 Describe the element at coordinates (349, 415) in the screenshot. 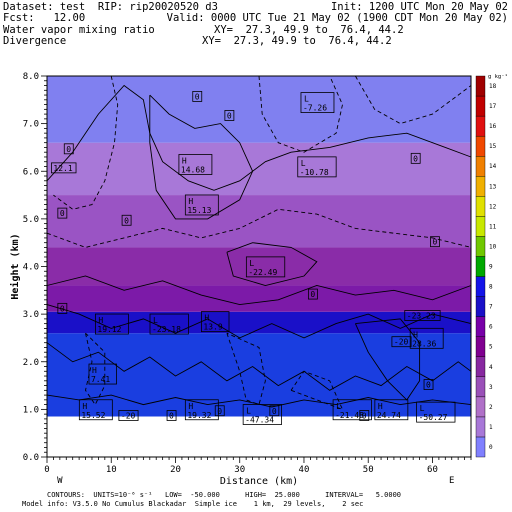

I see `label-value: -21.48` at that location.